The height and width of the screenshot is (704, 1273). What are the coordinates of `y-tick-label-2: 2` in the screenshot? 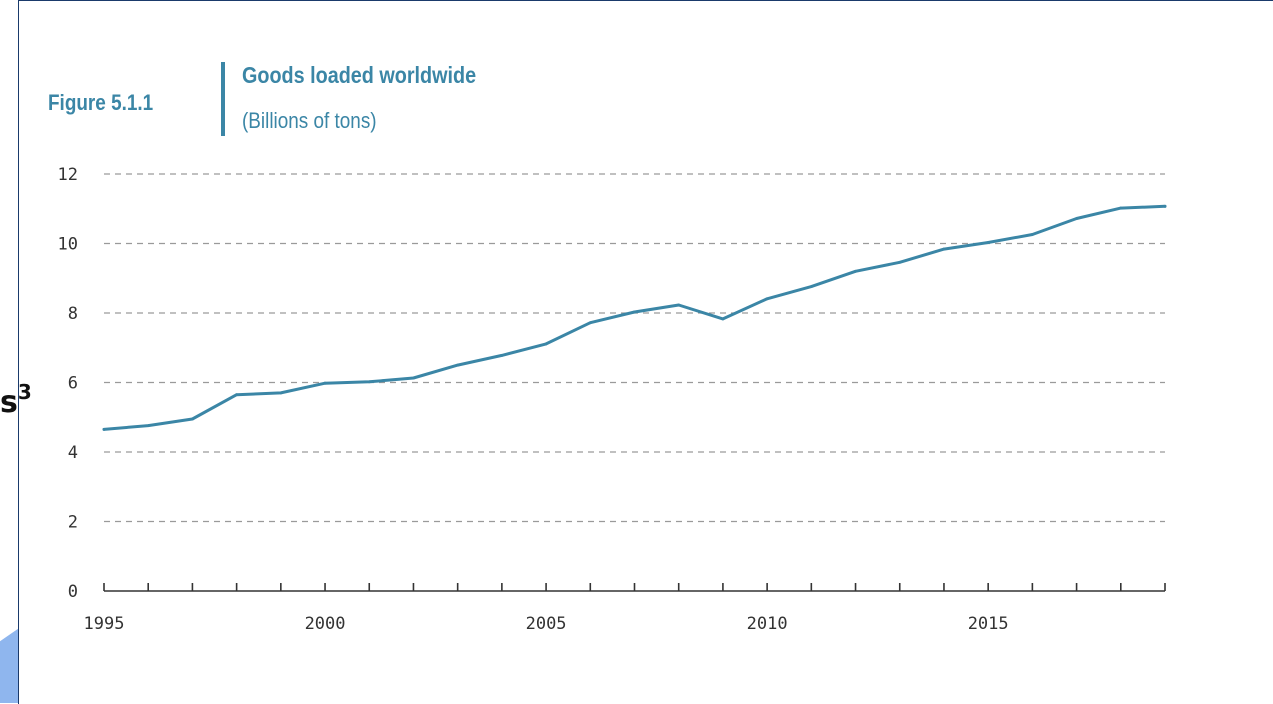 It's located at (73, 523).